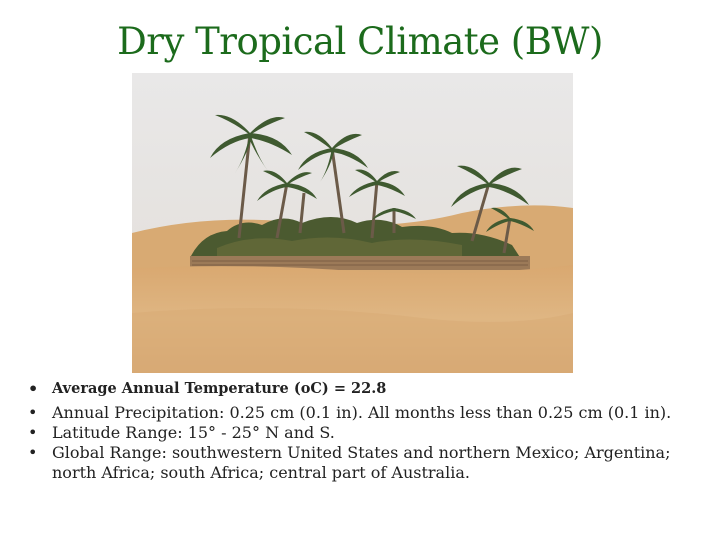 The height and width of the screenshot is (540, 720). I want to click on bullet-latitude: • Latitude Range: 15° - 25° N and S., so click(368, 433).